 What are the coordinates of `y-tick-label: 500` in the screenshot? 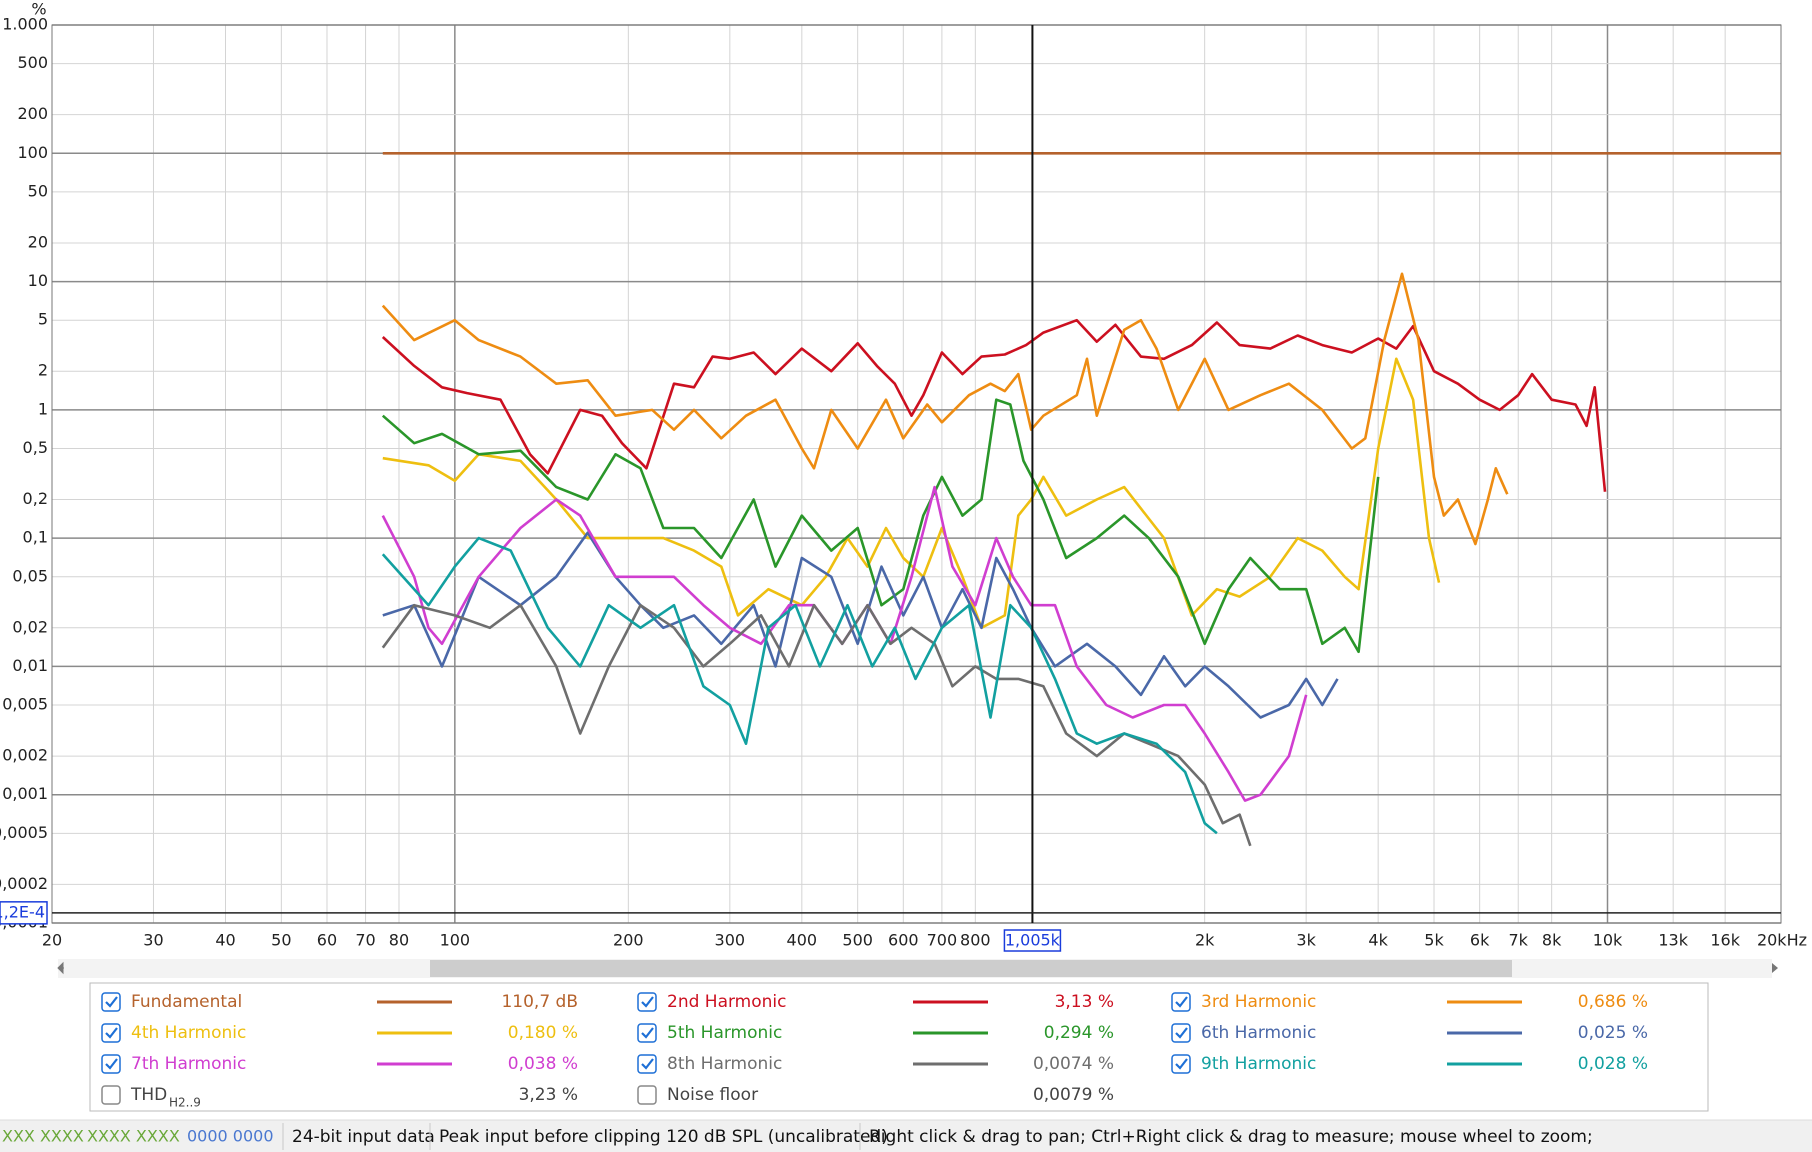 It's located at (32, 62).